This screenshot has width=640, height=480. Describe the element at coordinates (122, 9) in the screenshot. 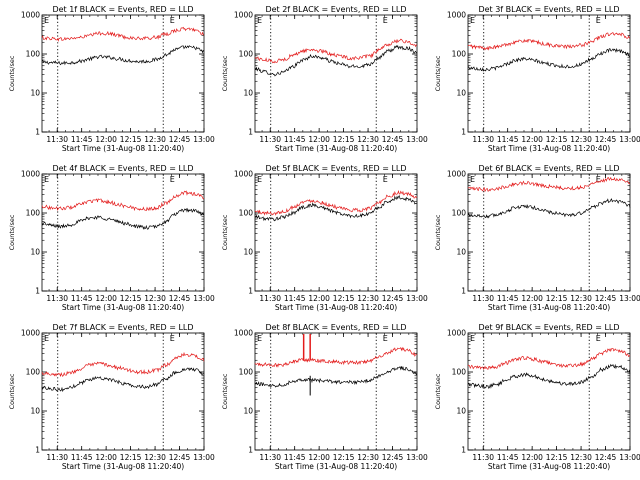

I see `panel-title: Det 1f BLACK = Events, RED = LLD` at that location.